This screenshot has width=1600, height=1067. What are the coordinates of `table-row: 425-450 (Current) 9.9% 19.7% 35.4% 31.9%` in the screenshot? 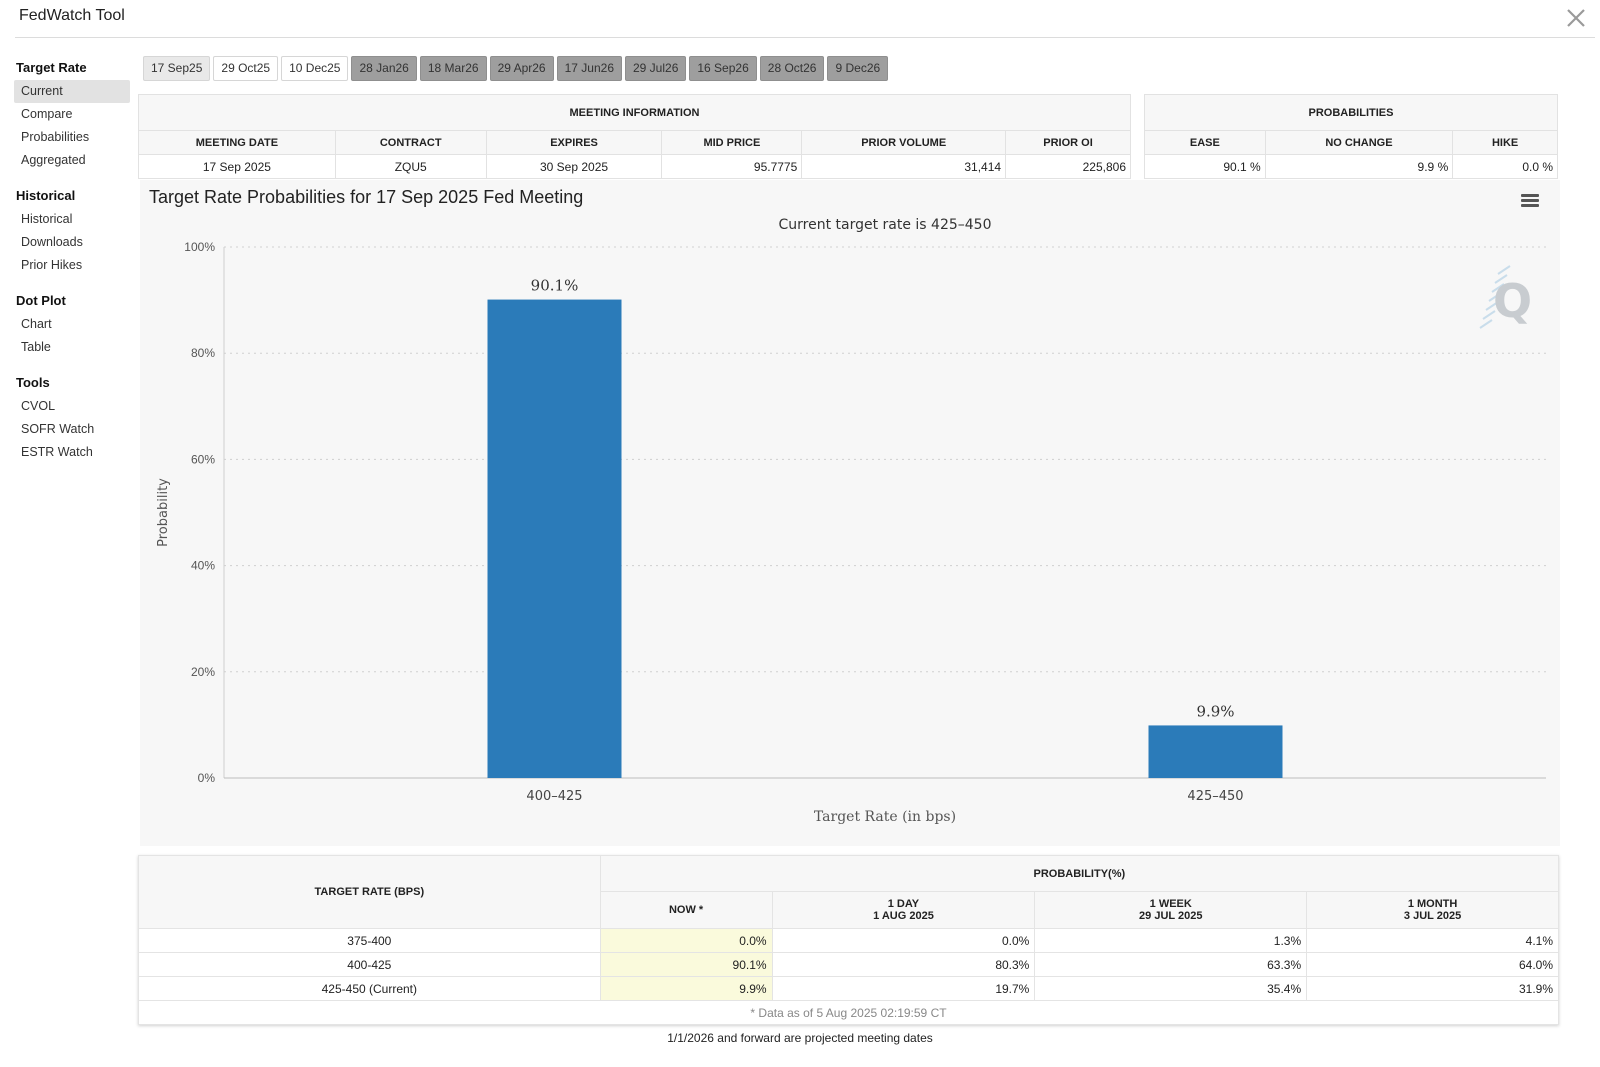 It's located at (848, 988).